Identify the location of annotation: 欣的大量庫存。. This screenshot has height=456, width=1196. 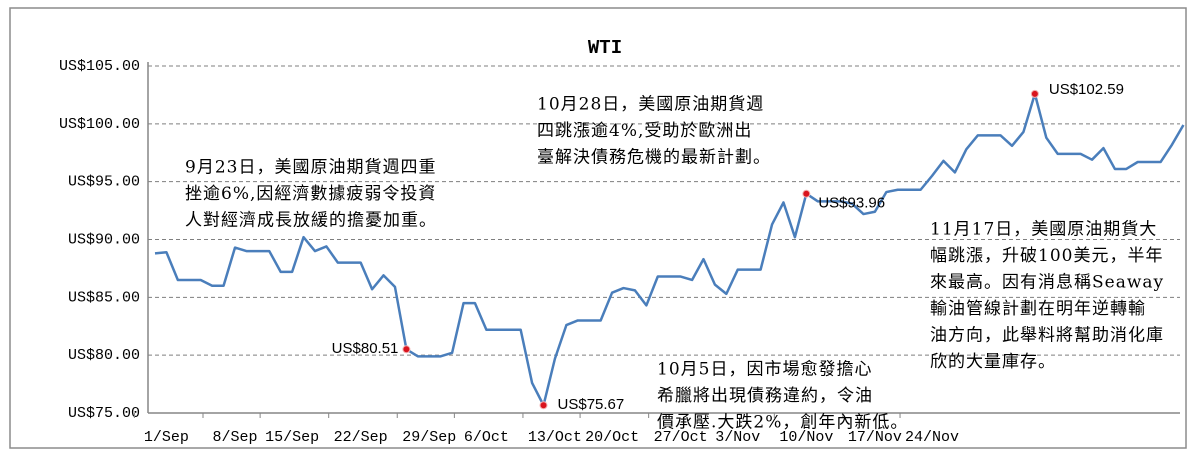
(993, 362).